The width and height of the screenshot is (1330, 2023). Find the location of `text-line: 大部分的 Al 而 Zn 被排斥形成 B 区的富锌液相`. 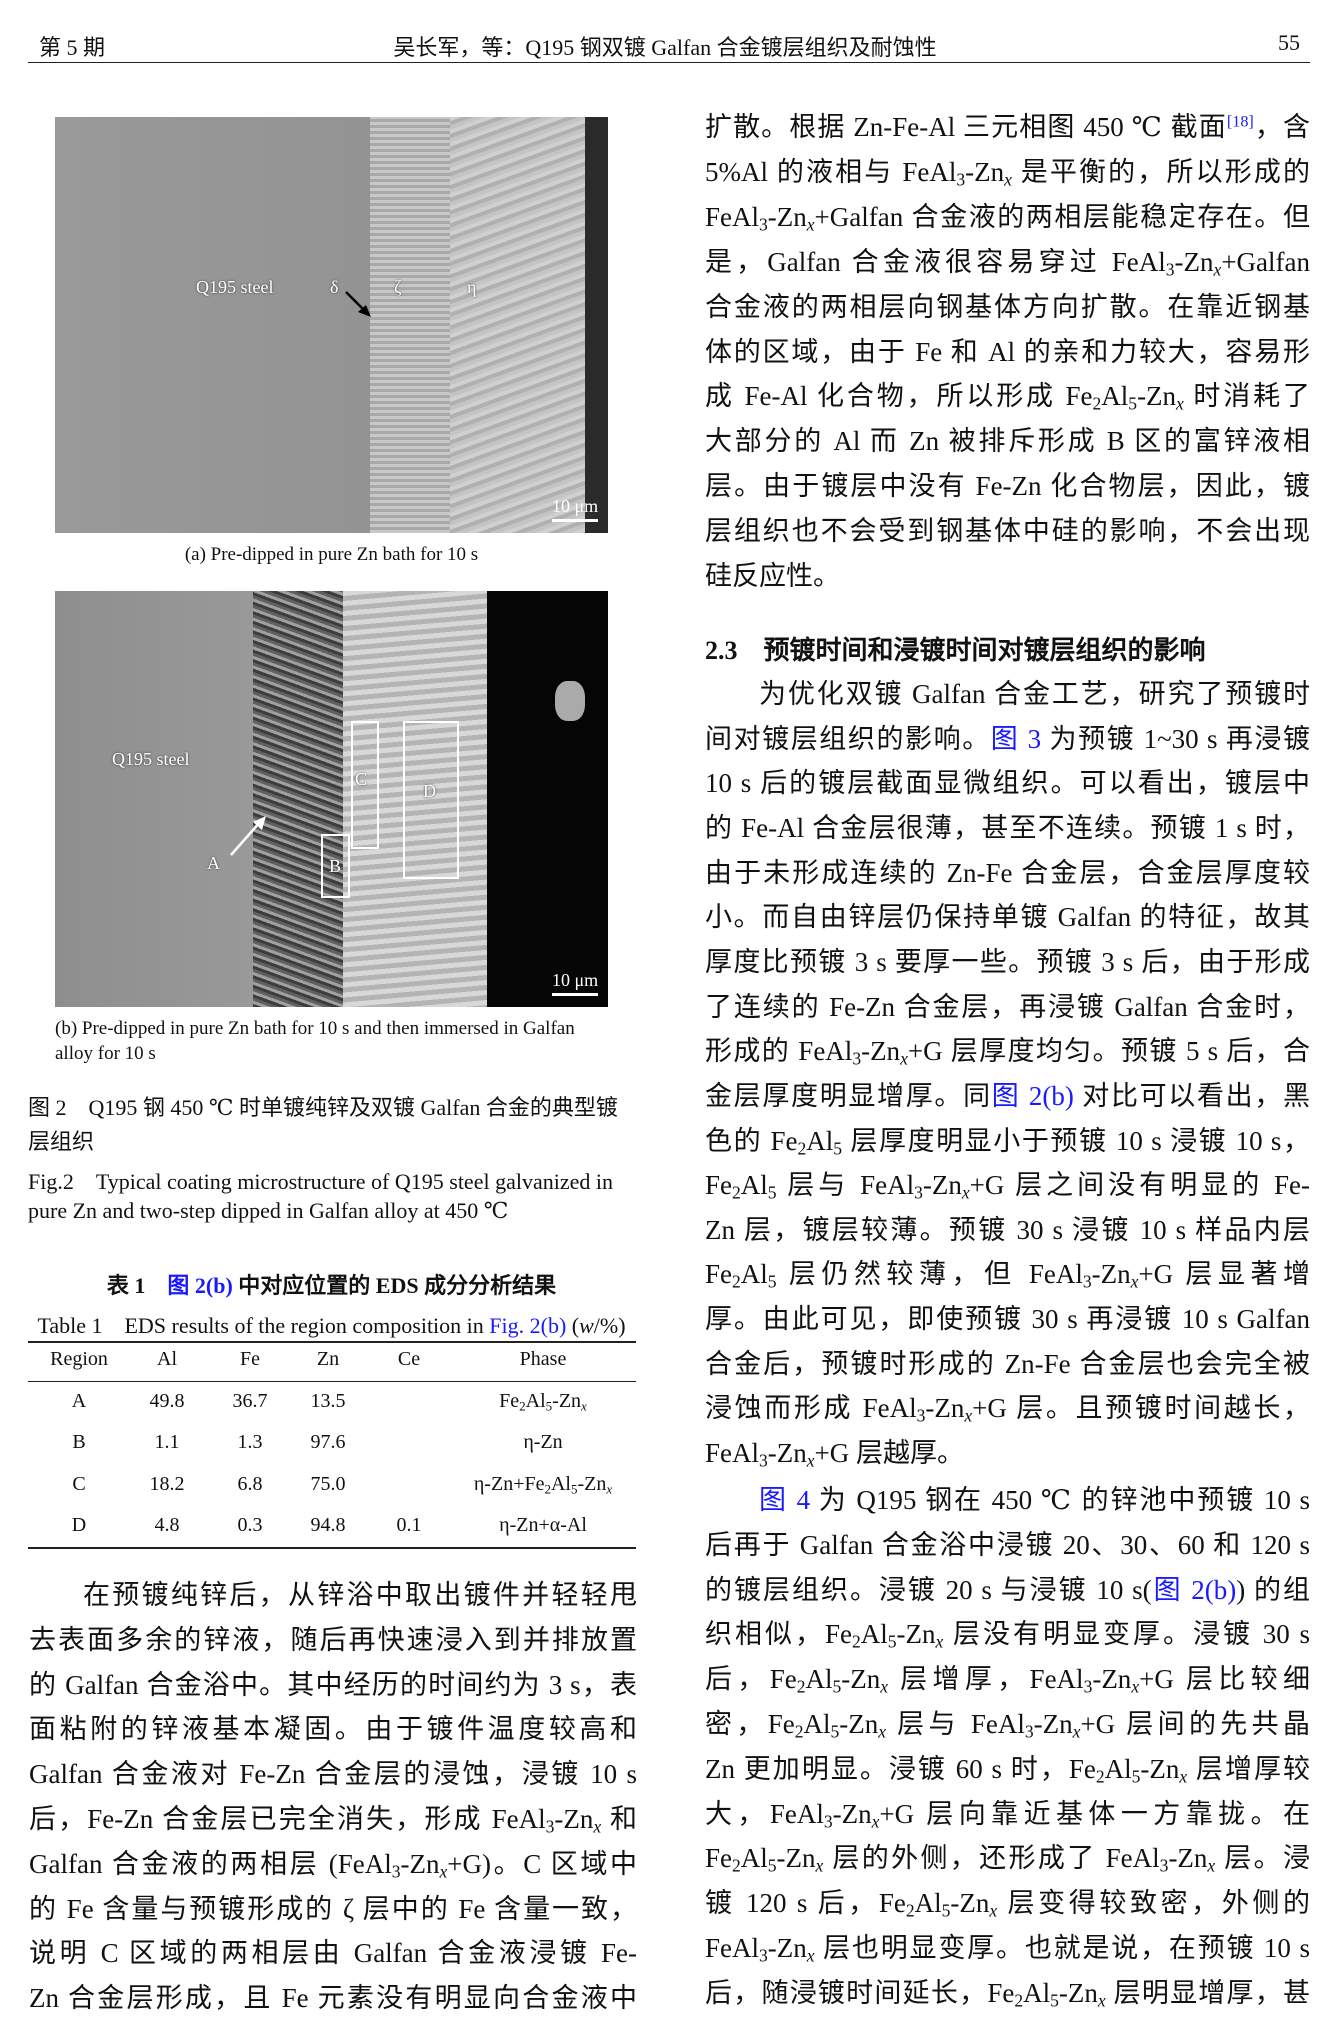

text-line: 大部分的 Al 而 Zn 被排斥形成 B 区的富锌液相 is located at coordinates (1007, 441).